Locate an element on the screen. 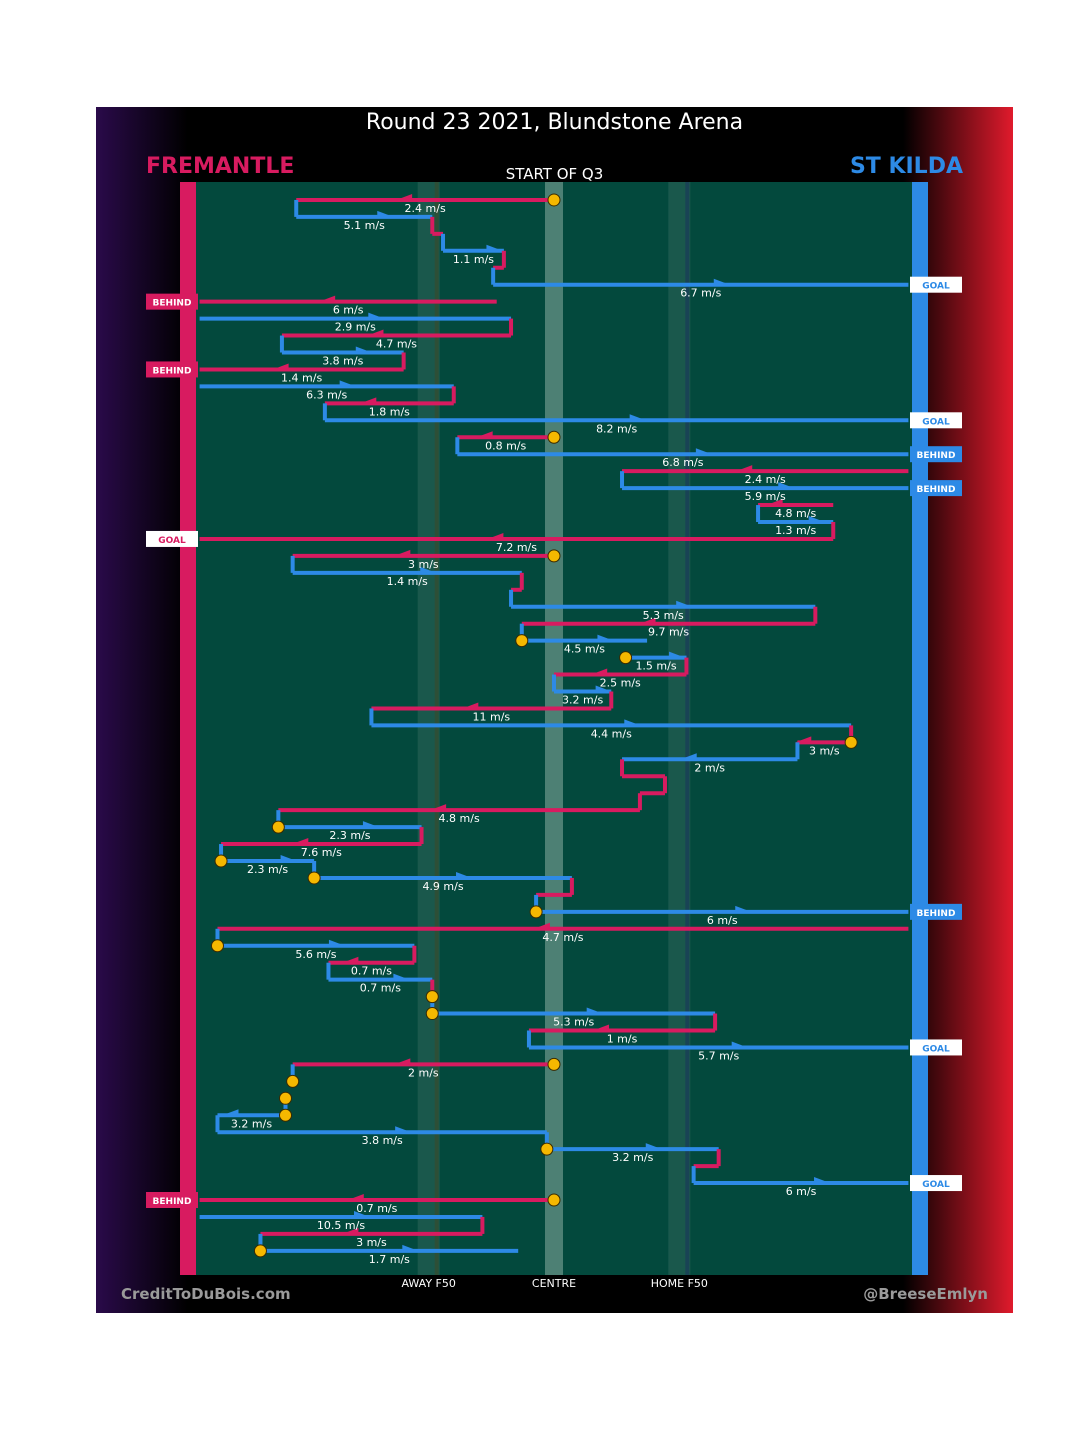  team-right-label: ST KILDA is located at coordinates (906, 166).